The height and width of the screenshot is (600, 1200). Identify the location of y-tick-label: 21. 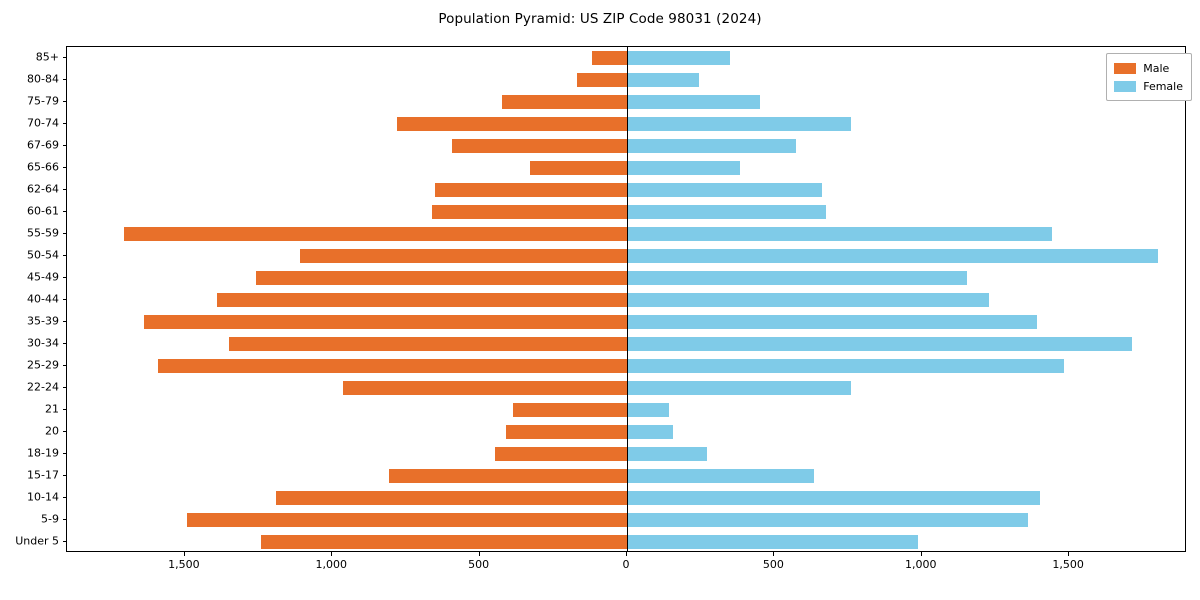
(52, 409).